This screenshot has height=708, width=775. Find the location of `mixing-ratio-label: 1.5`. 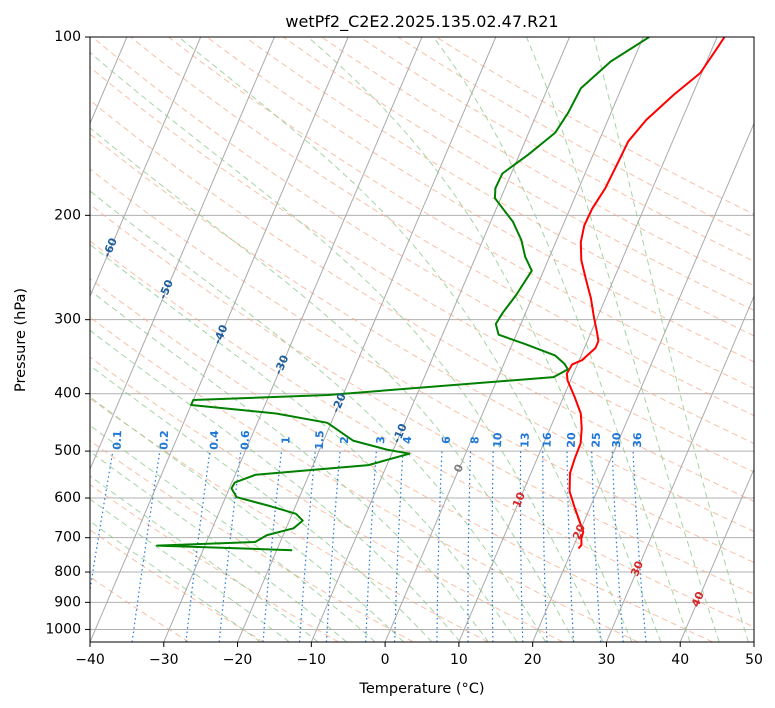

mixing-ratio-label: 1.5 is located at coordinates (320, 440).